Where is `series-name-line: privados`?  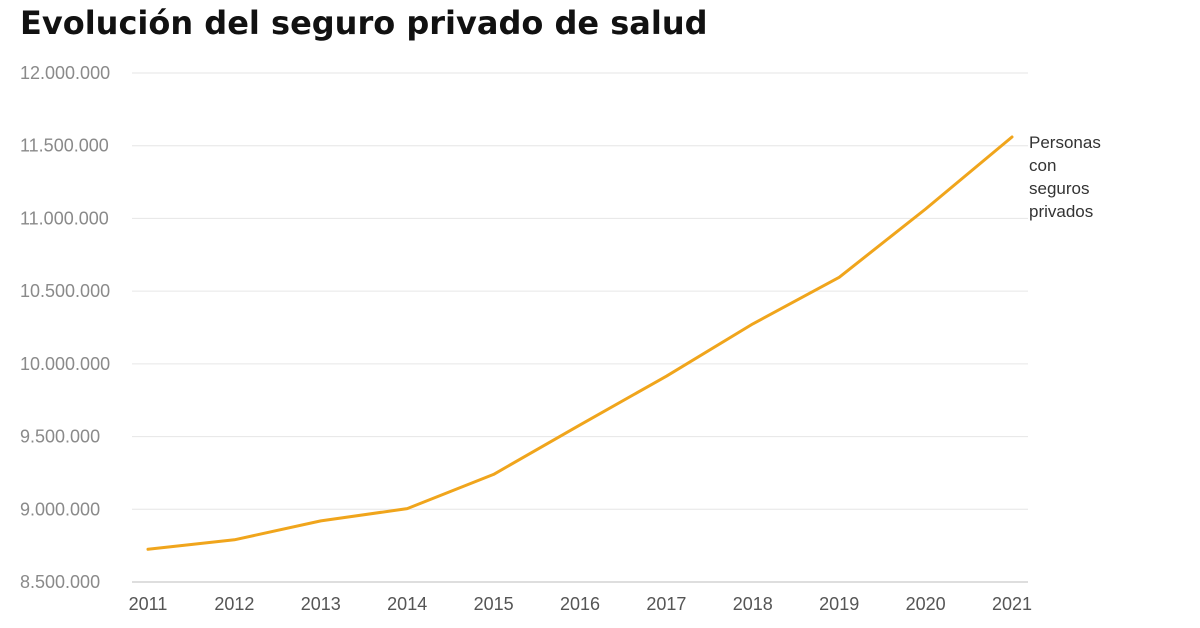
series-name-line: privados is located at coordinates (1061, 211).